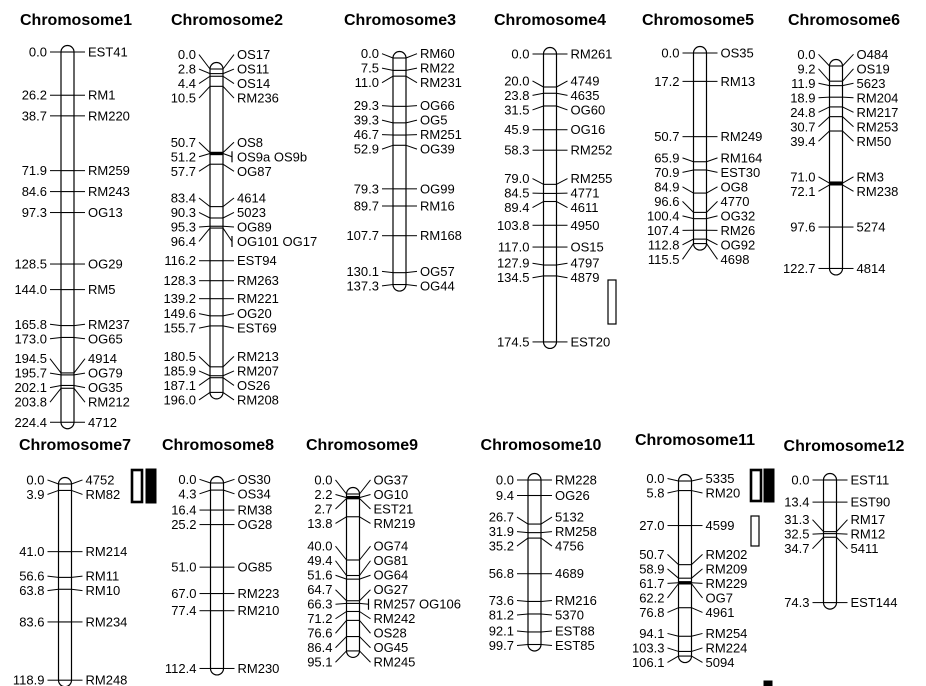 This screenshot has width=926, height=686. Describe the element at coordinates (319, 633) in the screenshot. I see `marker-position-label: 76.6` at that location.